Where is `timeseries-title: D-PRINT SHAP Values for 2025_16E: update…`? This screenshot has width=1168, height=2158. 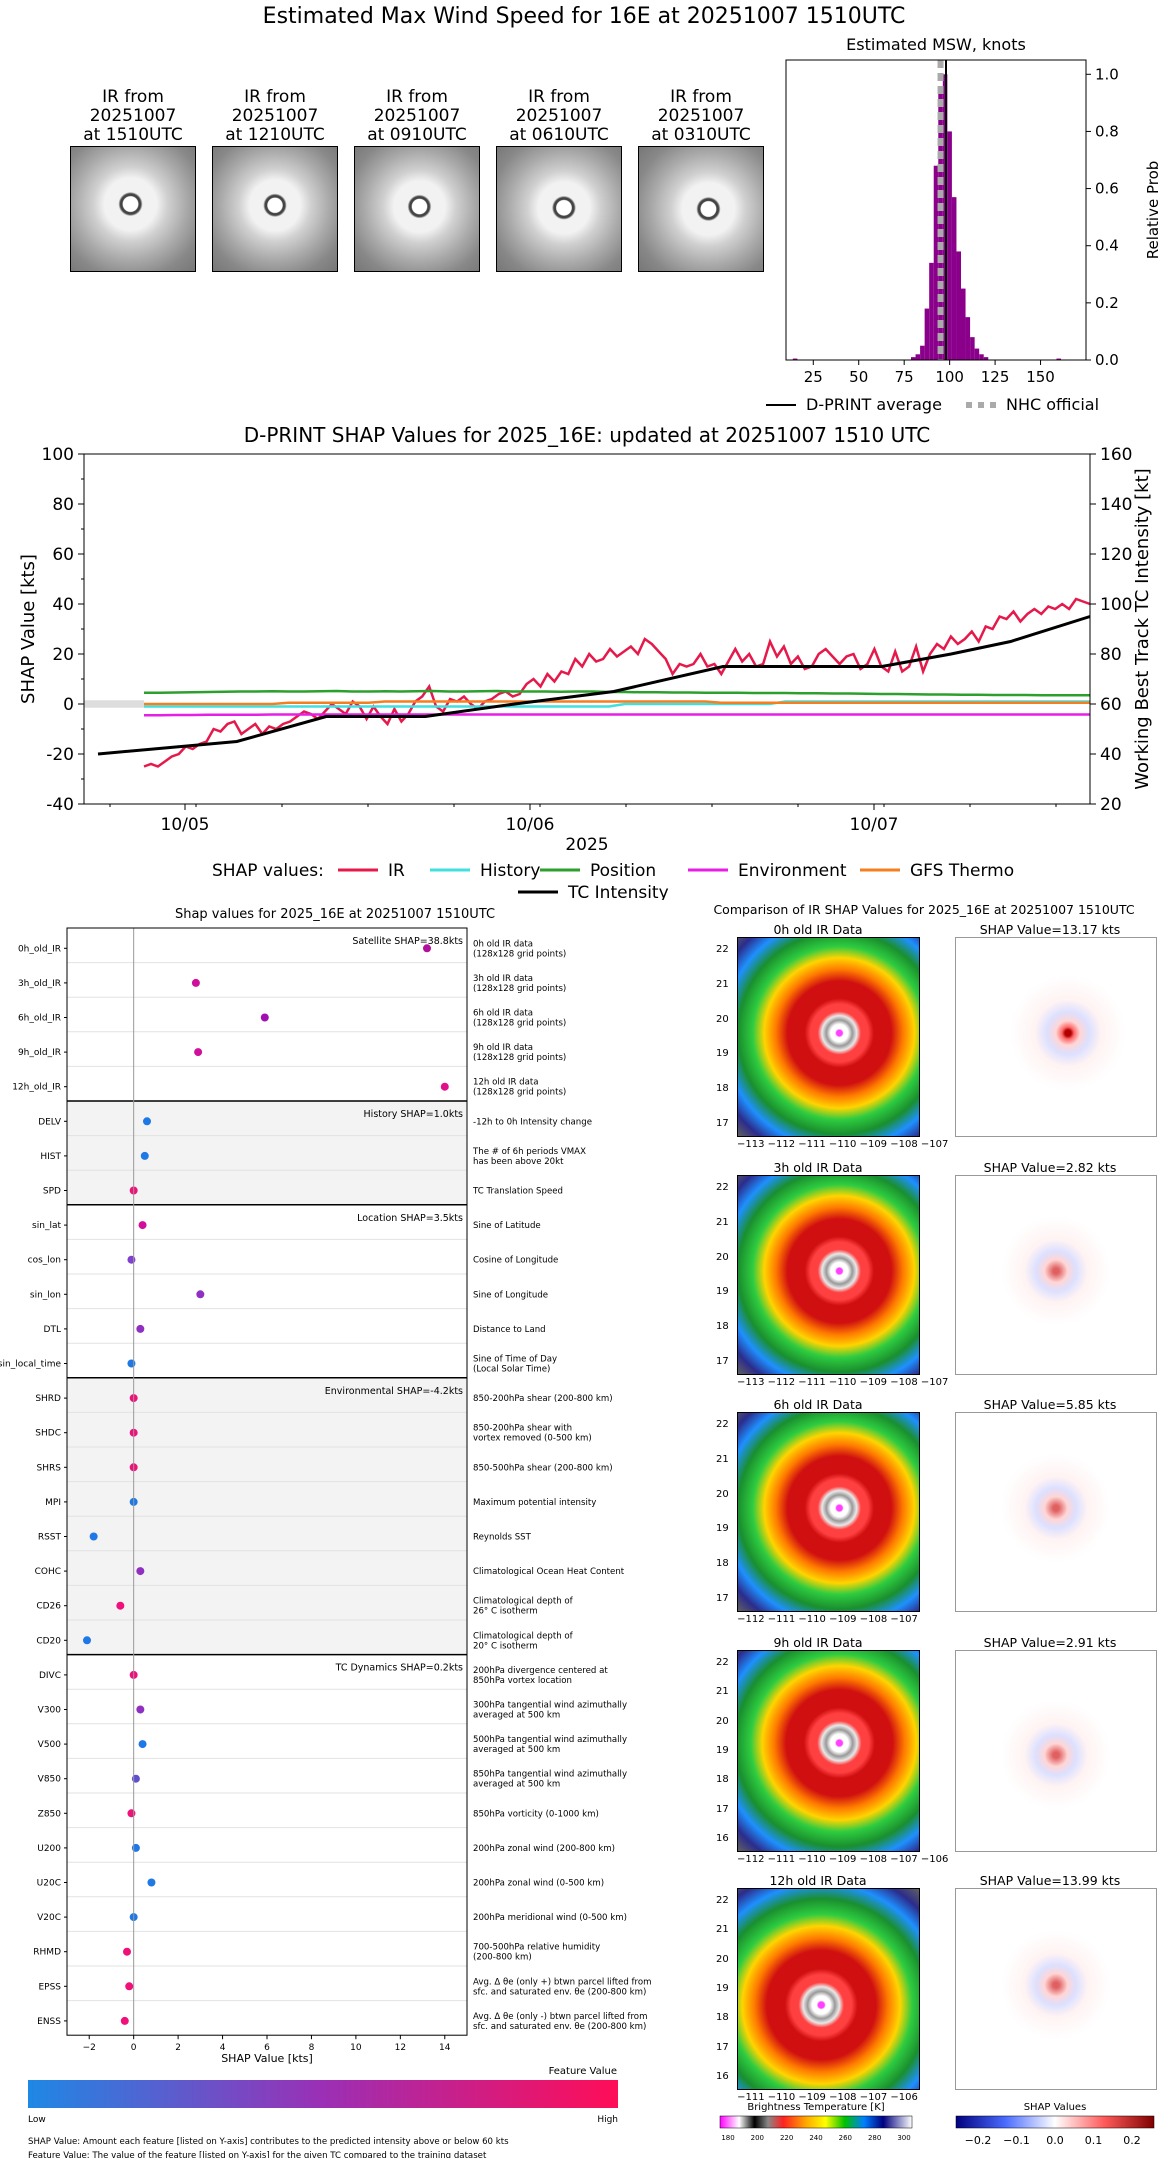
timeseries-title: D-PRINT SHAP Values for 2025_16E: update… is located at coordinates (587, 435).